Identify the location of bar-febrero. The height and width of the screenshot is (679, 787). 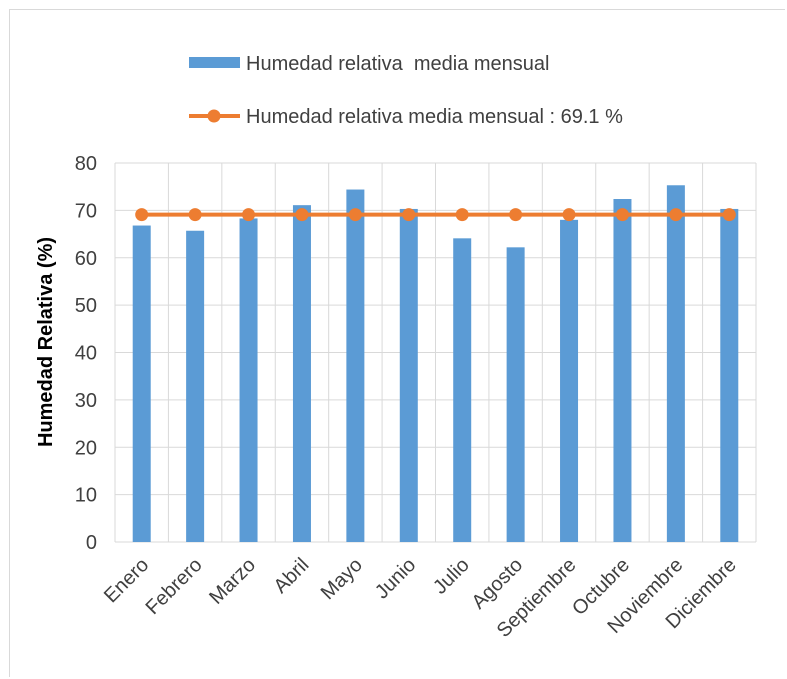
(195, 386).